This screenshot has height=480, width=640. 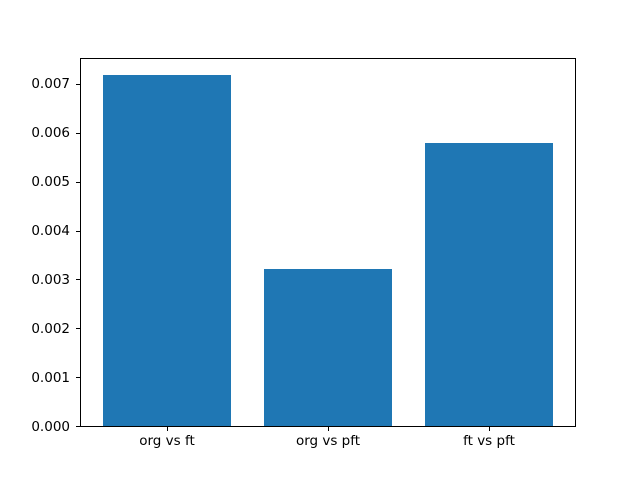 What do you see at coordinates (50, 231) in the screenshot?
I see `y-tick-label: 0.004` at bounding box center [50, 231].